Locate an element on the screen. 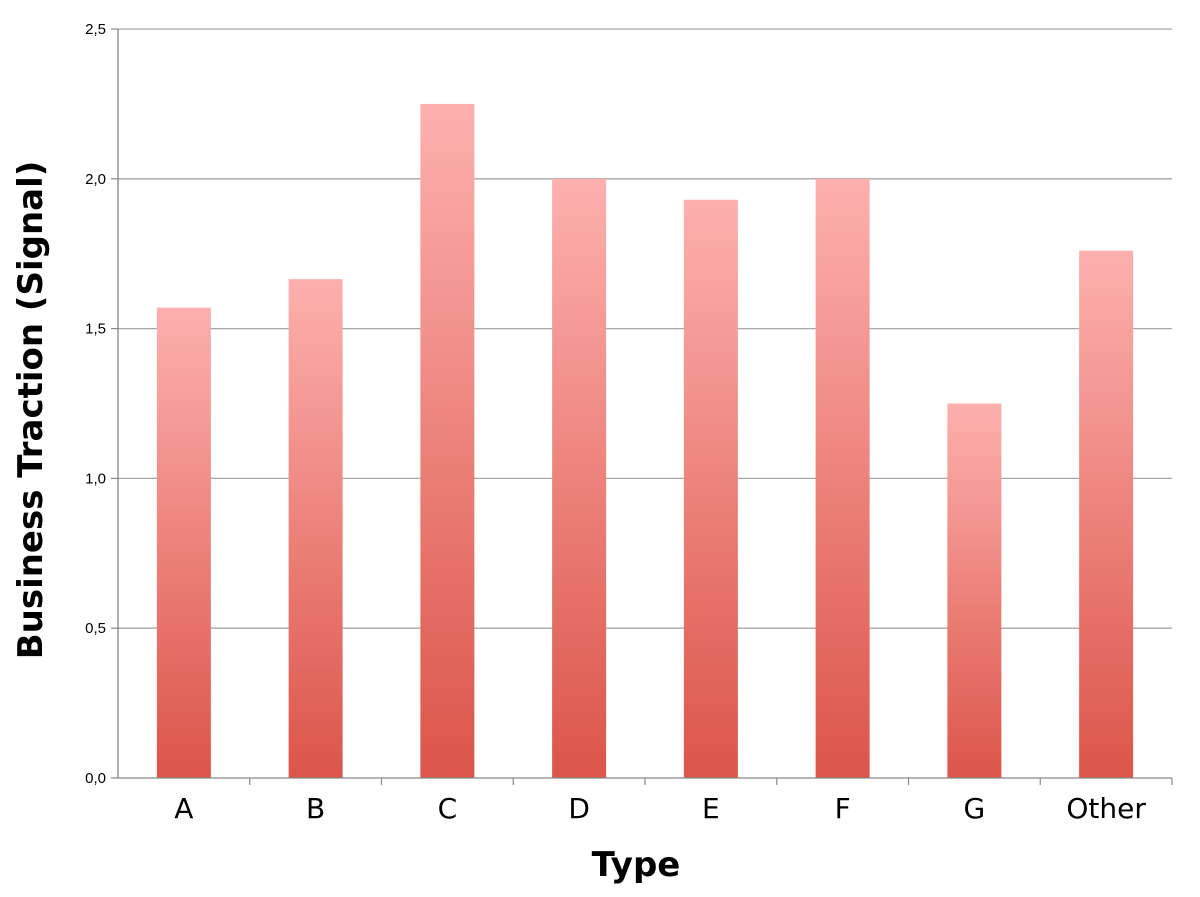 Image resolution: width=1200 pixels, height=897 pixels. y-tick-label: 0,5 is located at coordinates (95, 628).